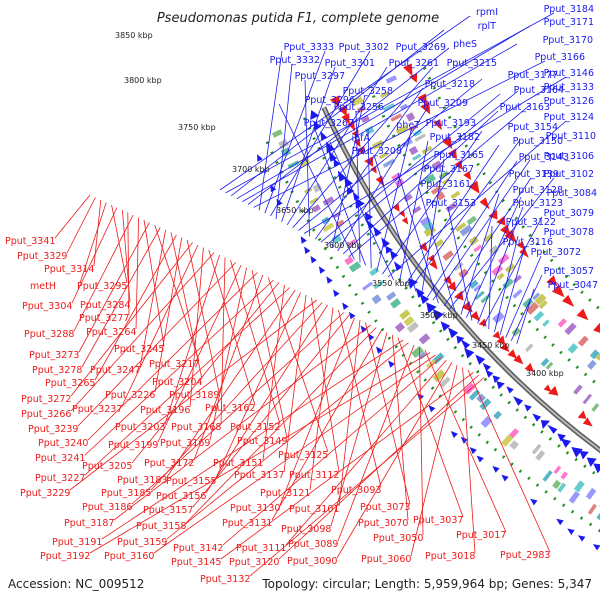 The image size is (600, 600). Describe the element at coordinates (102, 286) in the screenshot. I see `gene-label: Pput_3295` at that location.